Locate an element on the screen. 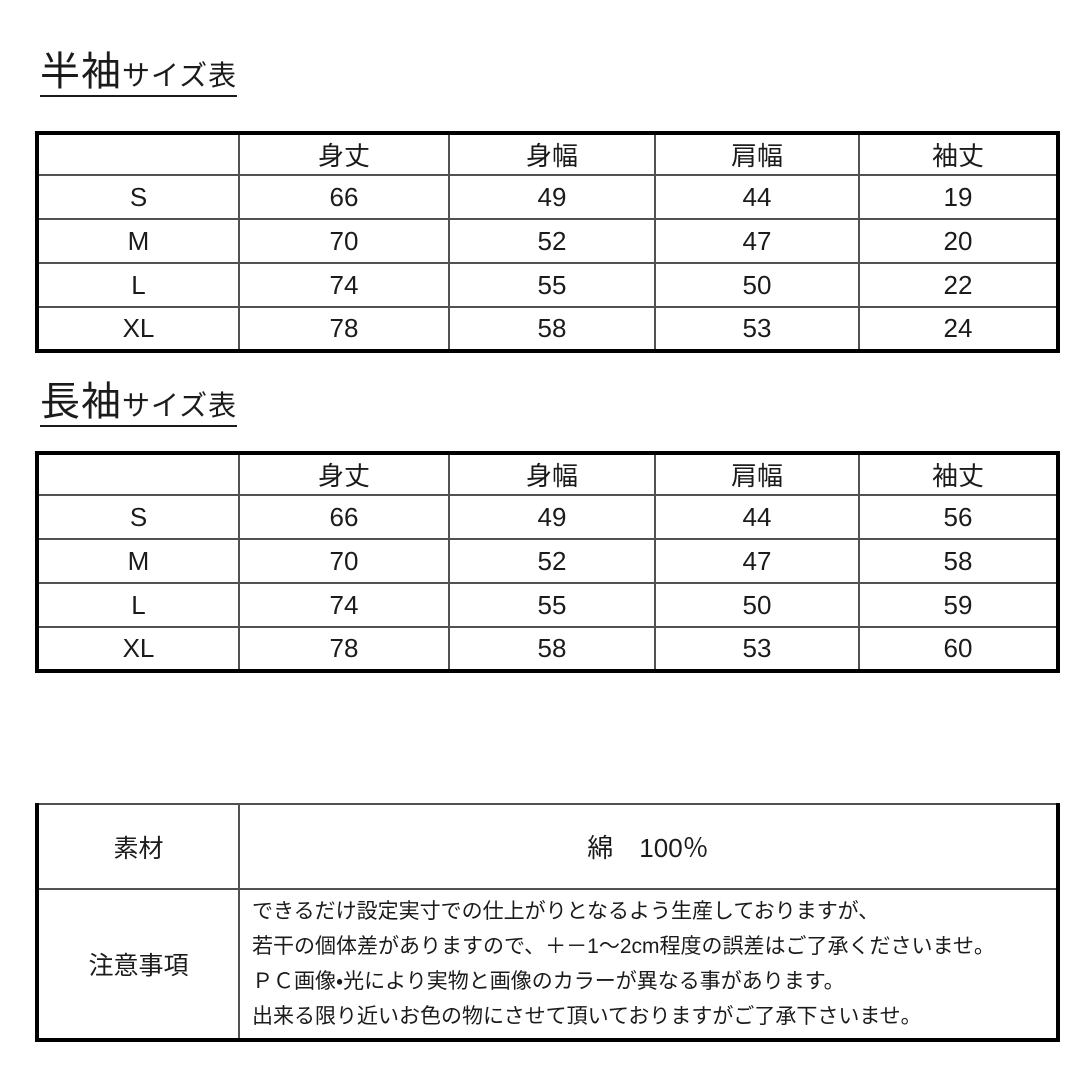 This screenshot has height=1080, width=1080. short-sleeve-heading-underline: 半袖サイズ表 is located at coordinates (139, 73).